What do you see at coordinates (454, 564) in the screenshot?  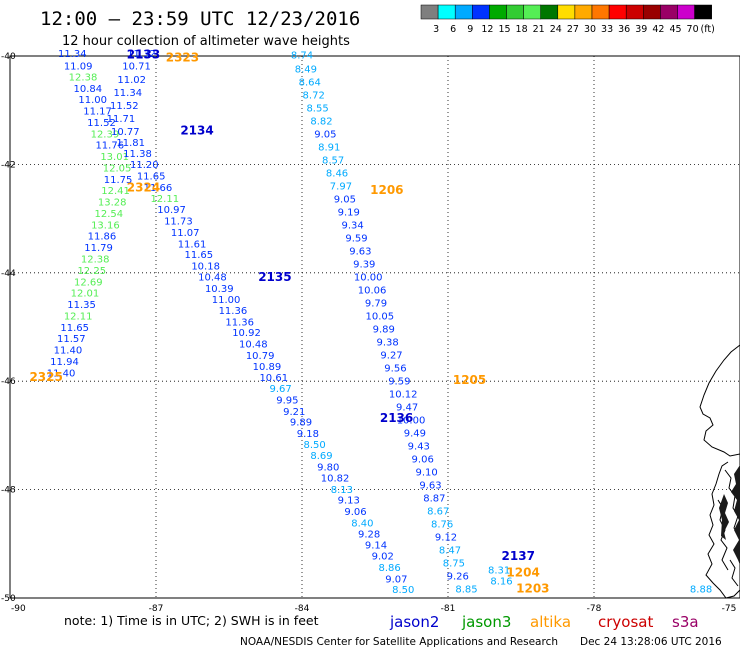 I see `swh-point-label: 8.75` at bounding box center [454, 564].